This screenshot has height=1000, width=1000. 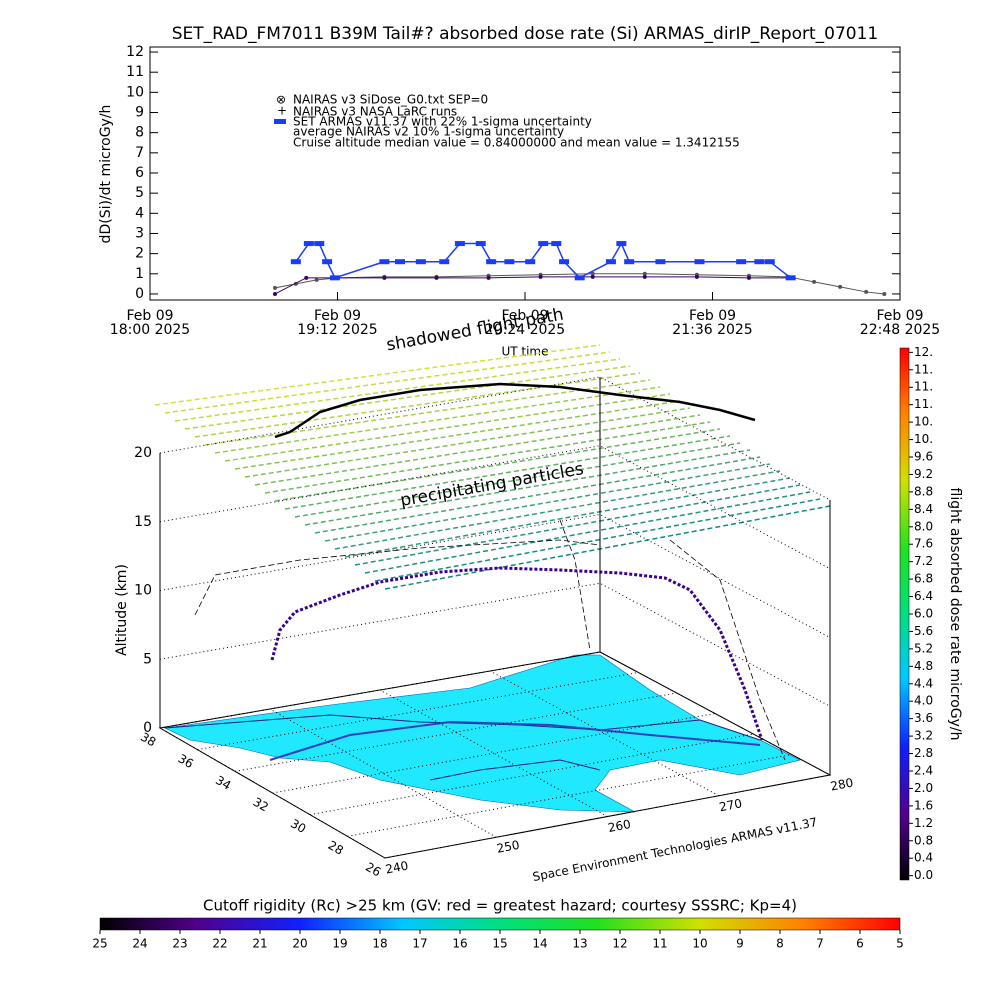 I want to click on y-tick-label: 0, so click(x=139, y=294).